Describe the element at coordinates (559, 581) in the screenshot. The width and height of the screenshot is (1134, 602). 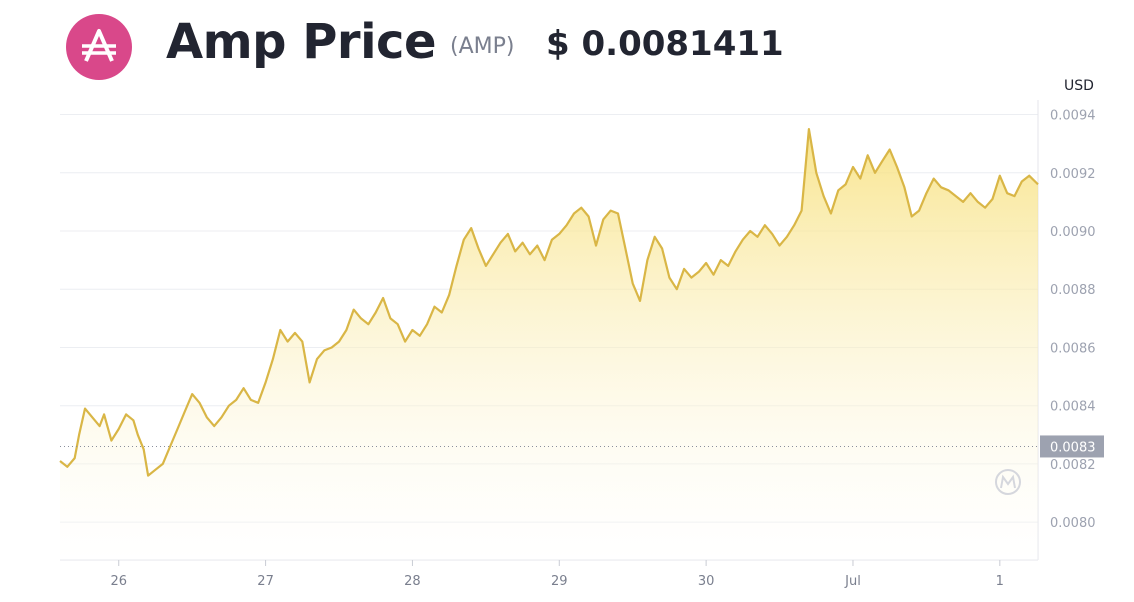
I see `x-tick-label: 29` at that location.